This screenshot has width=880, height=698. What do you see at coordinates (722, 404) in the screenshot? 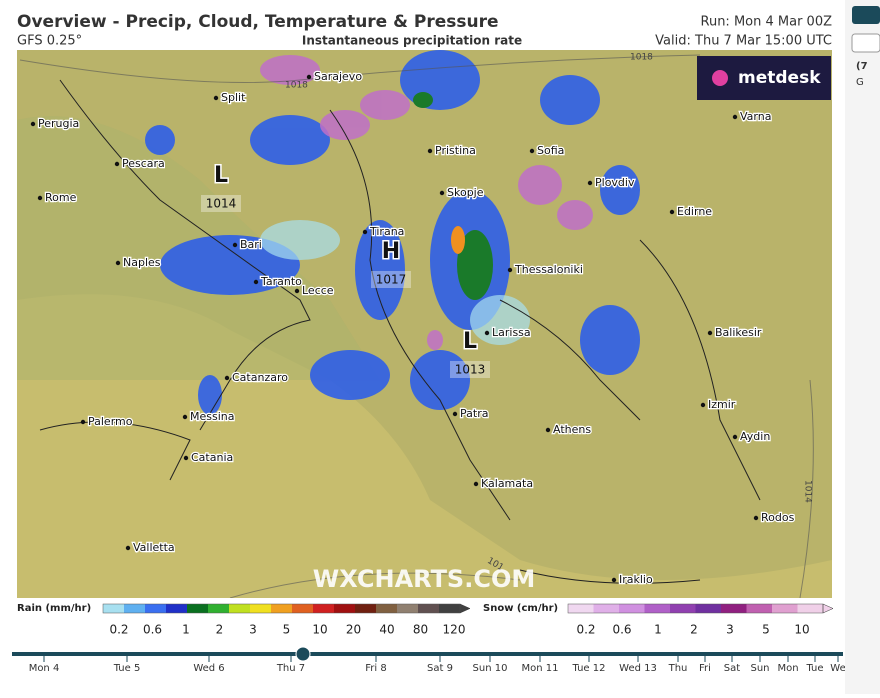
I see `city-label: Izmir` at bounding box center [722, 404].